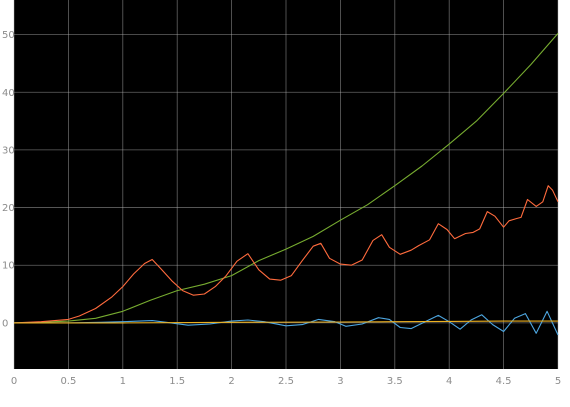 Image resolution: width=570 pixels, height=407 pixels. Describe the element at coordinates (449, 381) in the screenshot. I see `x-tick-label: 4` at that location.